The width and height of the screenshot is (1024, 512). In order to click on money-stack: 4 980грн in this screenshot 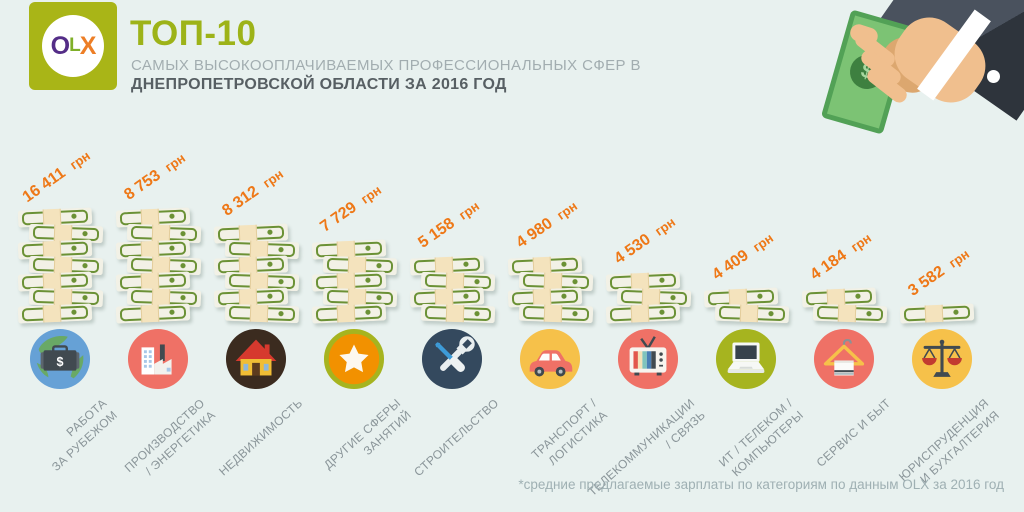, I will do `click(550, 261)`.